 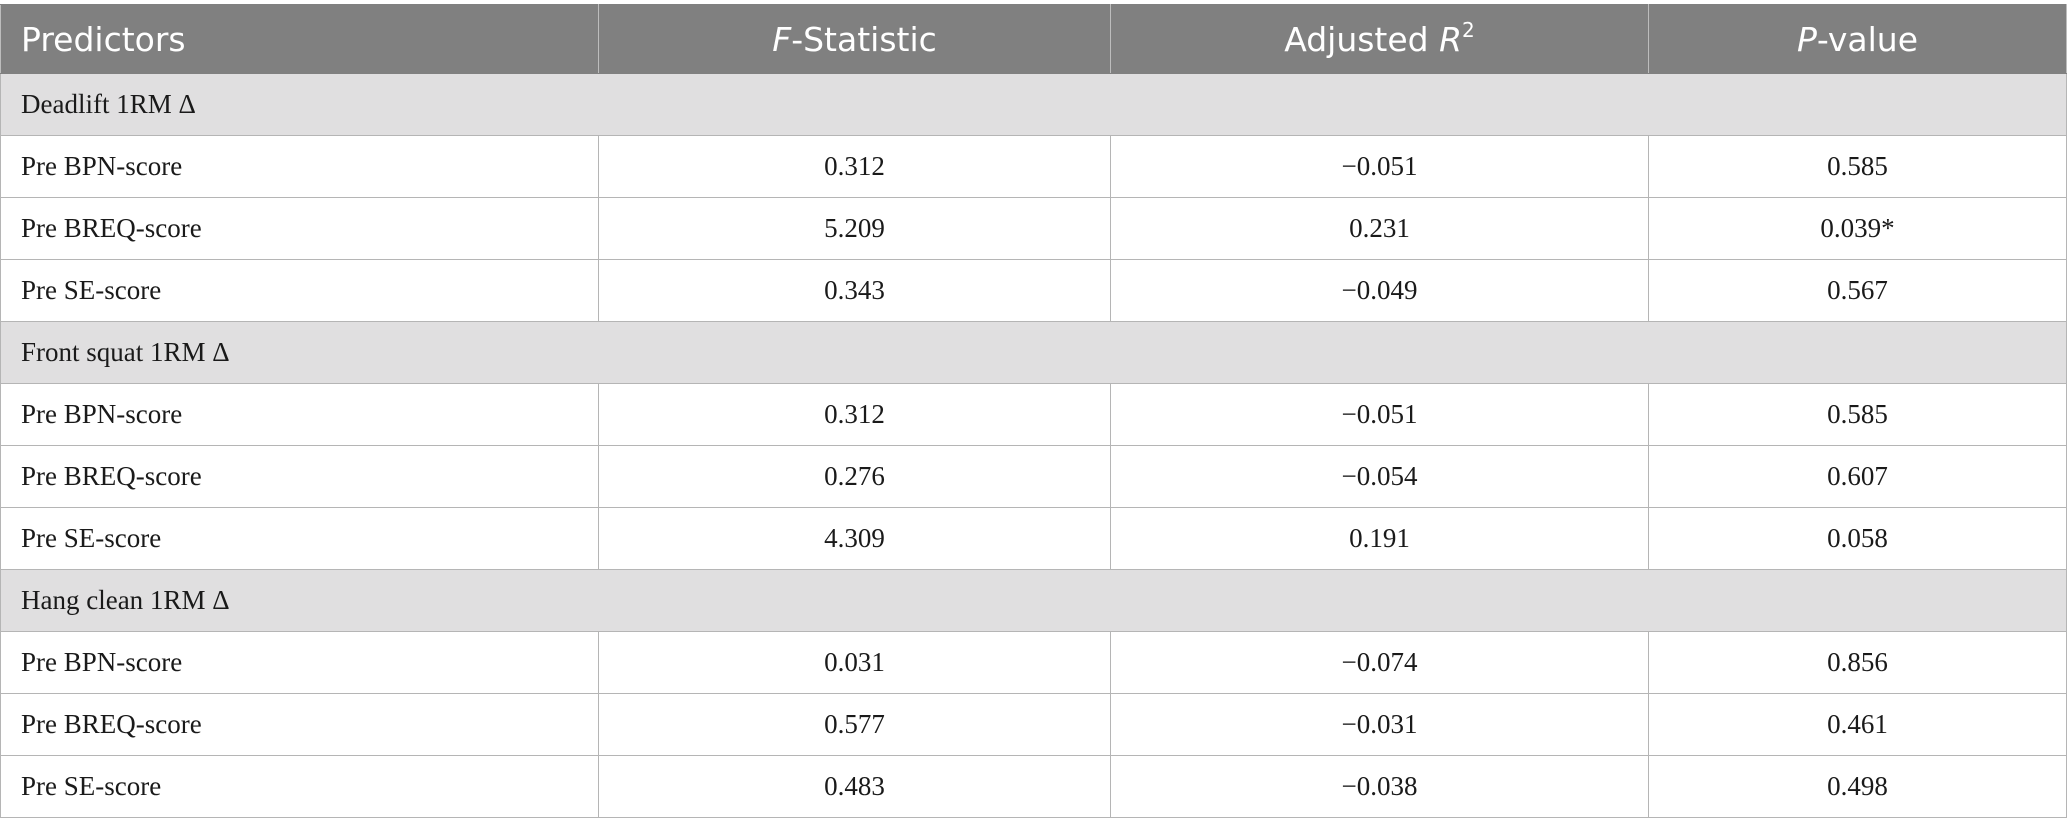 I want to click on f-statistic-cell: 0.343, so click(x=854, y=290).